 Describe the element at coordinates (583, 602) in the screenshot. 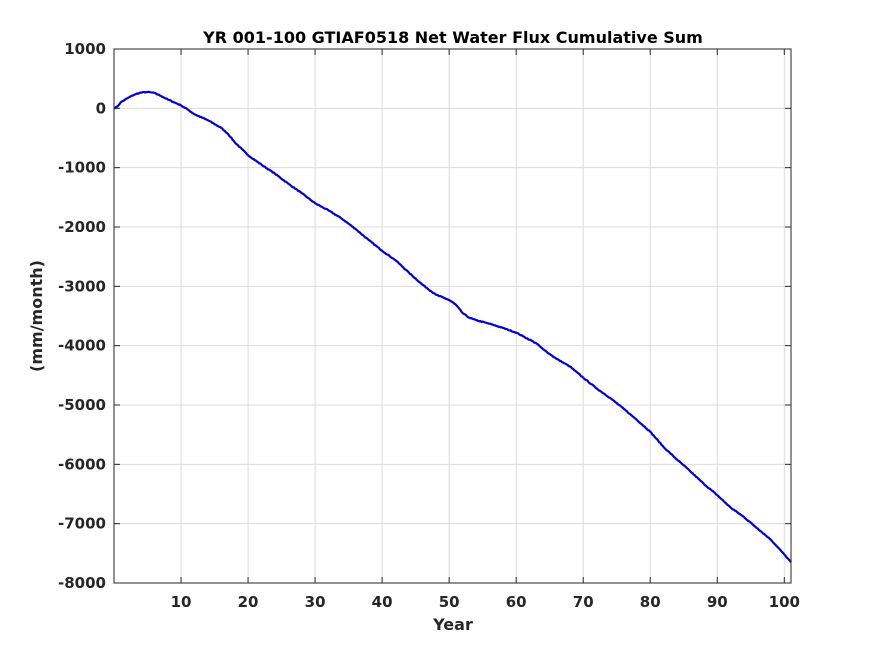

I see `x-tick-label: 70` at that location.